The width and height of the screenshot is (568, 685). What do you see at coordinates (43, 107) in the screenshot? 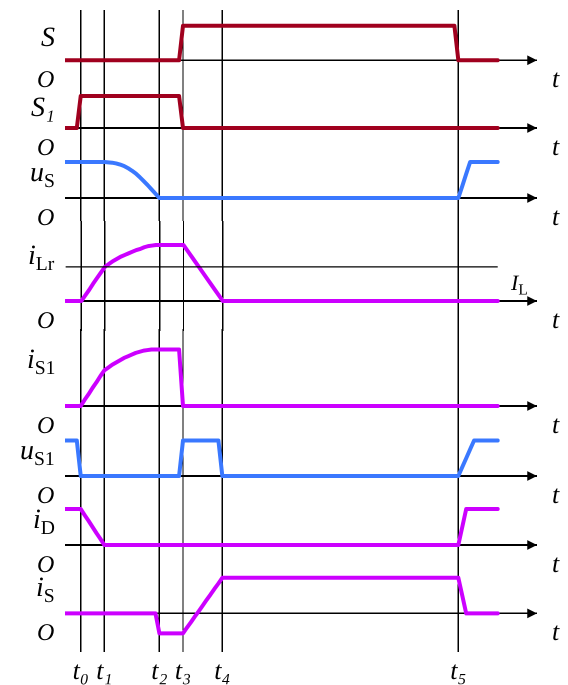
I see `y-axis-title: S₁` at bounding box center [43, 107].